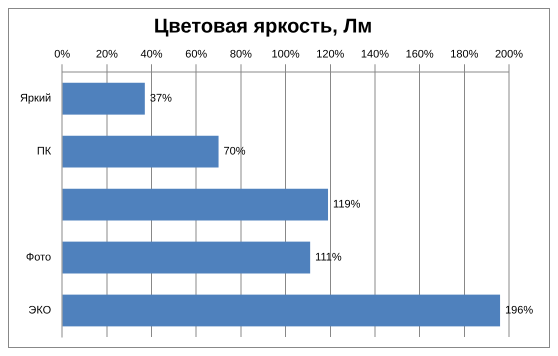 This screenshot has height=356, width=558. What do you see at coordinates (519, 310) in the screenshot?
I see `data-label: 196%` at bounding box center [519, 310].